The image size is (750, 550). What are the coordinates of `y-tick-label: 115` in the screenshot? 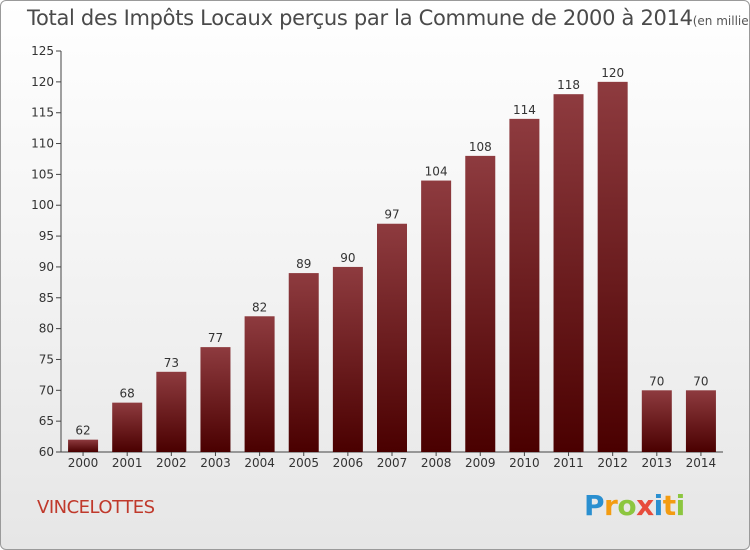 It's located at (42, 113).